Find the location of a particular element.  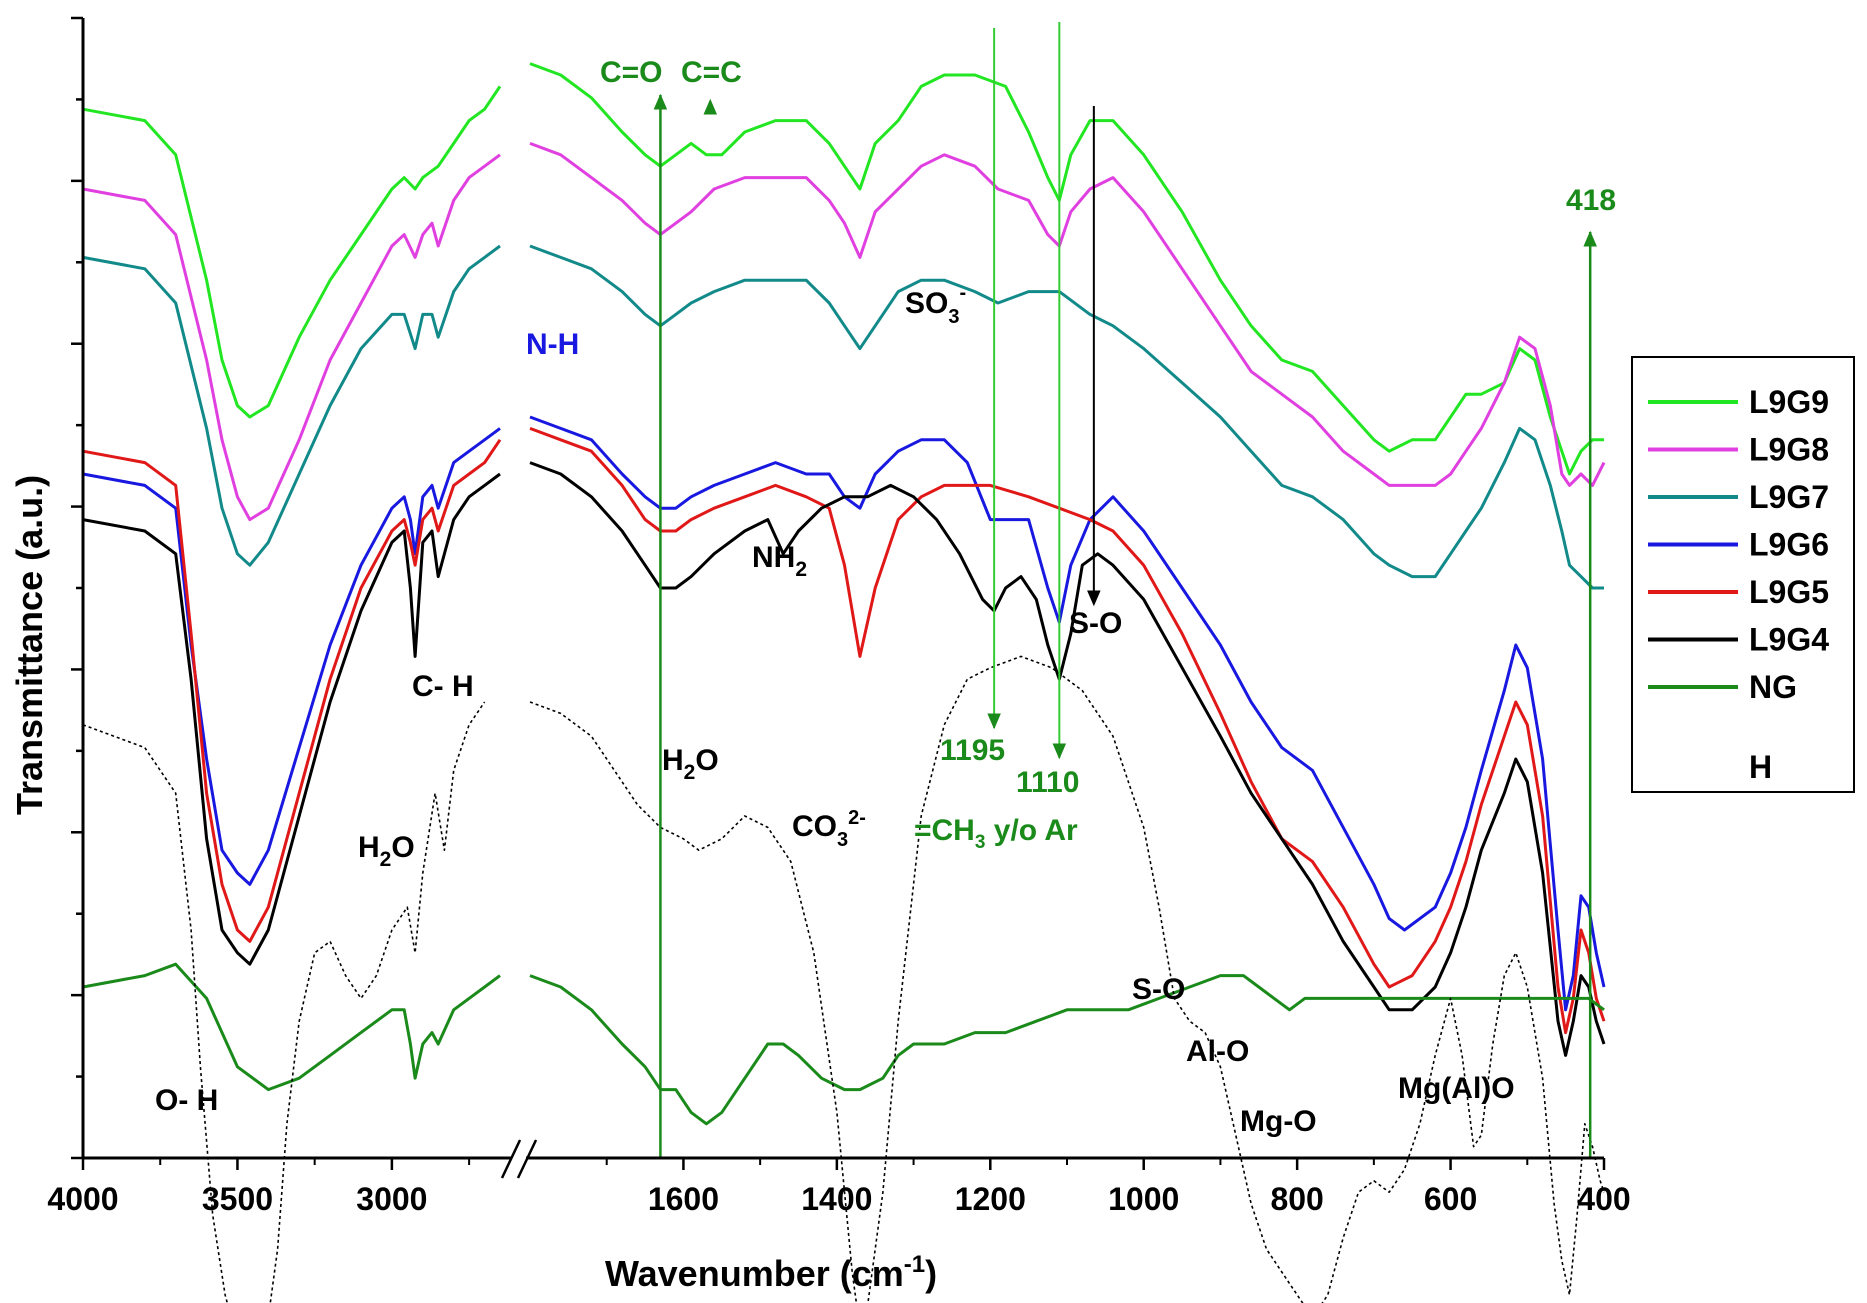

annotation-nh2: NH2 is located at coordinates (779, 561).